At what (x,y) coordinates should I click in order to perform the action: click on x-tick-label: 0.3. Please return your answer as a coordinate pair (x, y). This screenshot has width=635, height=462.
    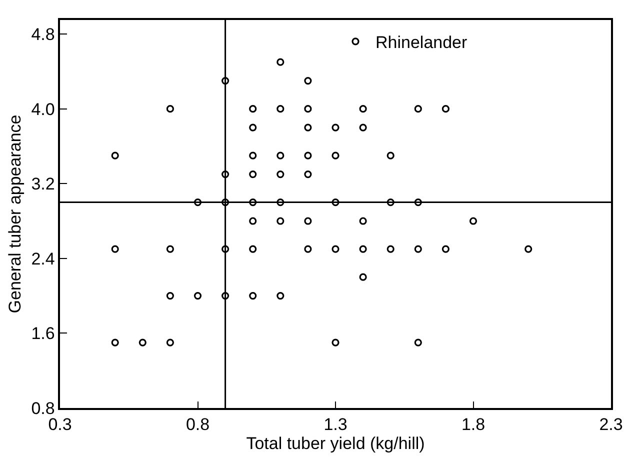
    Looking at the image, I should click on (60, 424).